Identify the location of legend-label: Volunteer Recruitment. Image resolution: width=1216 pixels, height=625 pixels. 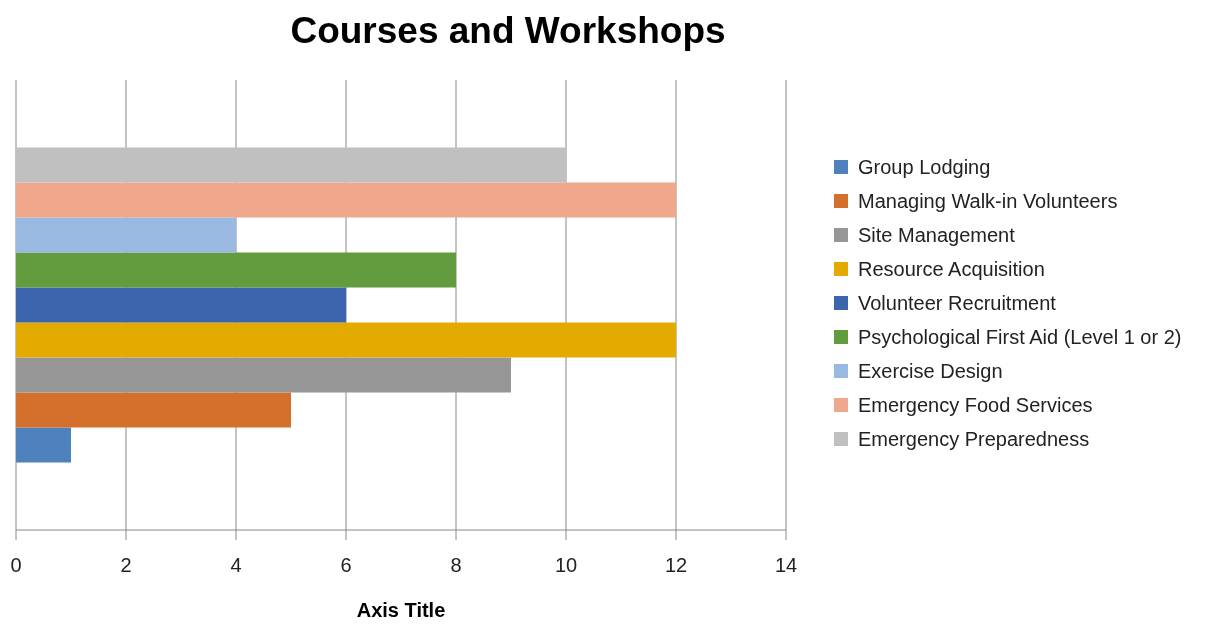
(957, 303).